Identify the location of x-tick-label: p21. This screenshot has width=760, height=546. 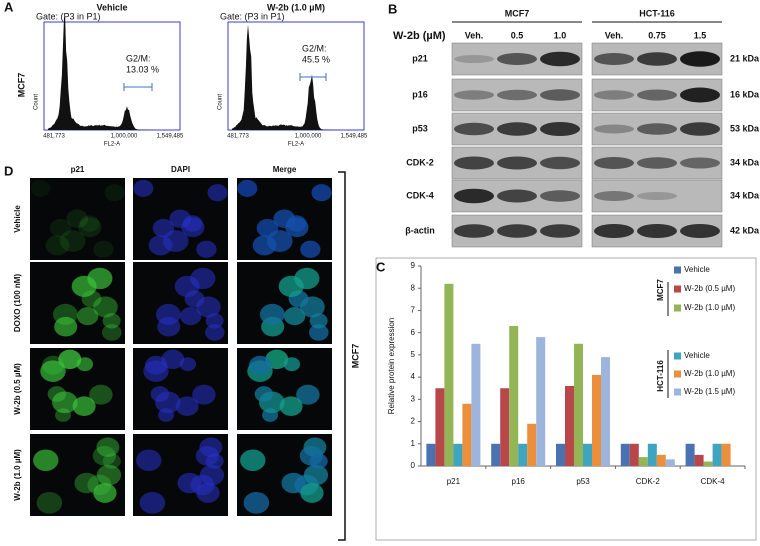
(454, 481).